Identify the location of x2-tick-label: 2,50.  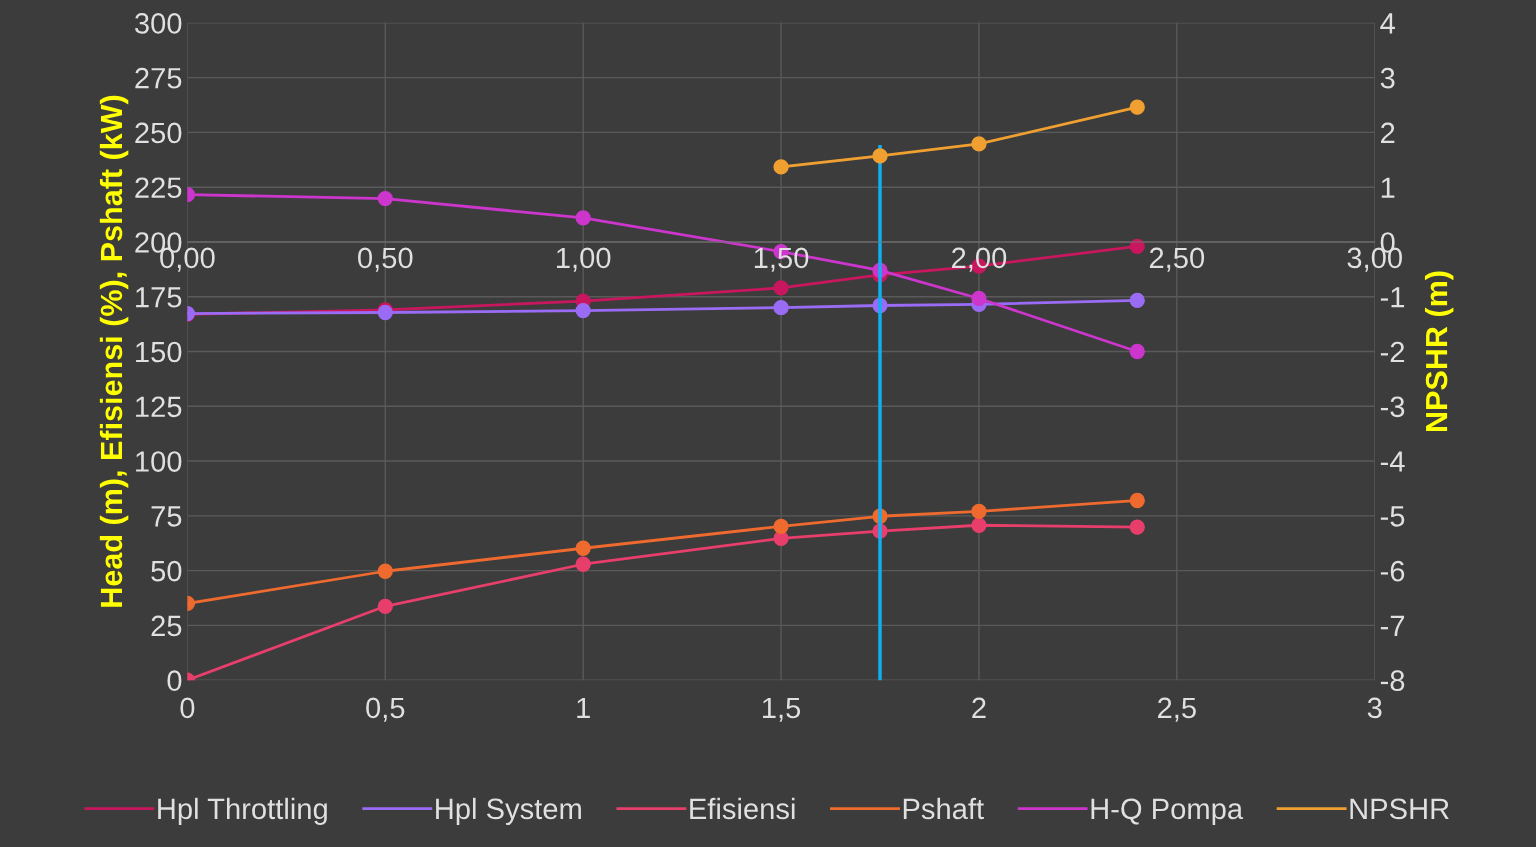
(1177, 259).